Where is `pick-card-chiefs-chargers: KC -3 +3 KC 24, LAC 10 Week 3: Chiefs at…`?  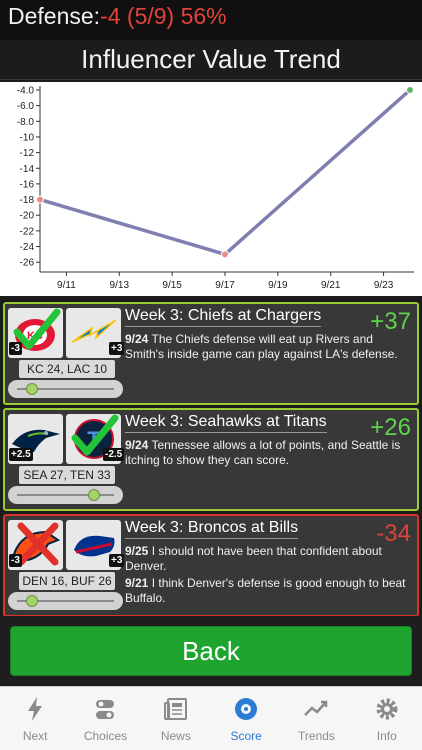 pick-card-chiefs-chargers: KC -3 +3 KC 24, LAC 10 Week 3: Chiefs at… is located at coordinates (211, 353).